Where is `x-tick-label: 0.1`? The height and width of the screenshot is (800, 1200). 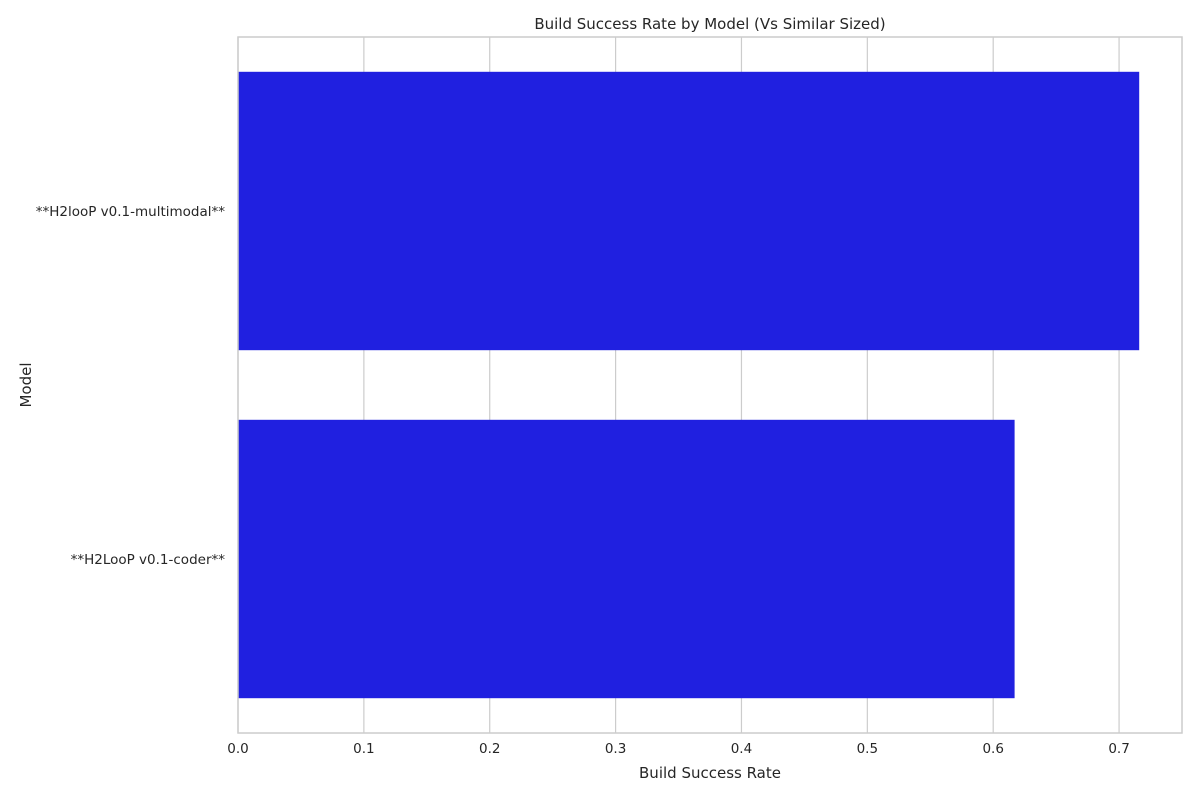
x-tick-label: 0.1 is located at coordinates (363, 749).